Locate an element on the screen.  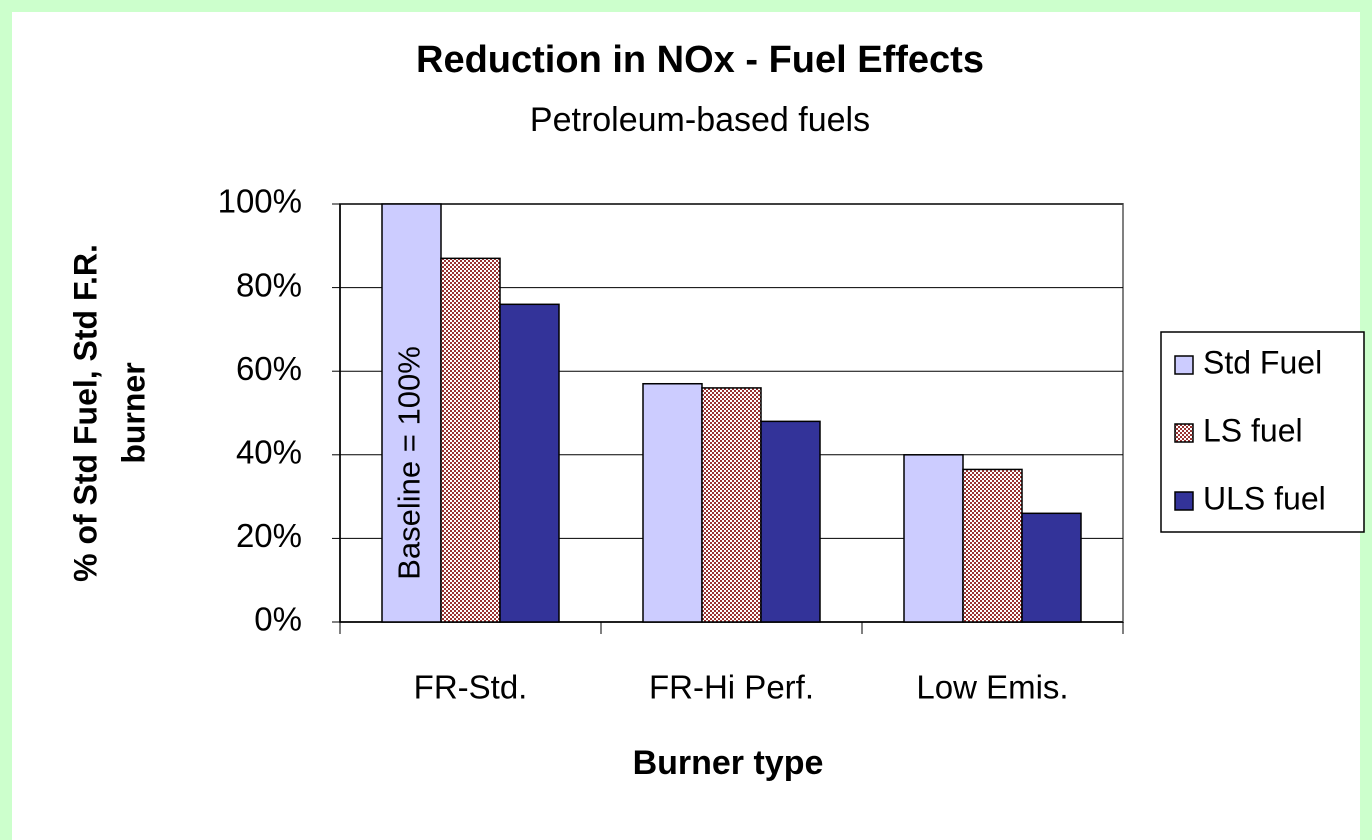
legend-label: Std Fuel is located at coordinates (1262, 362).